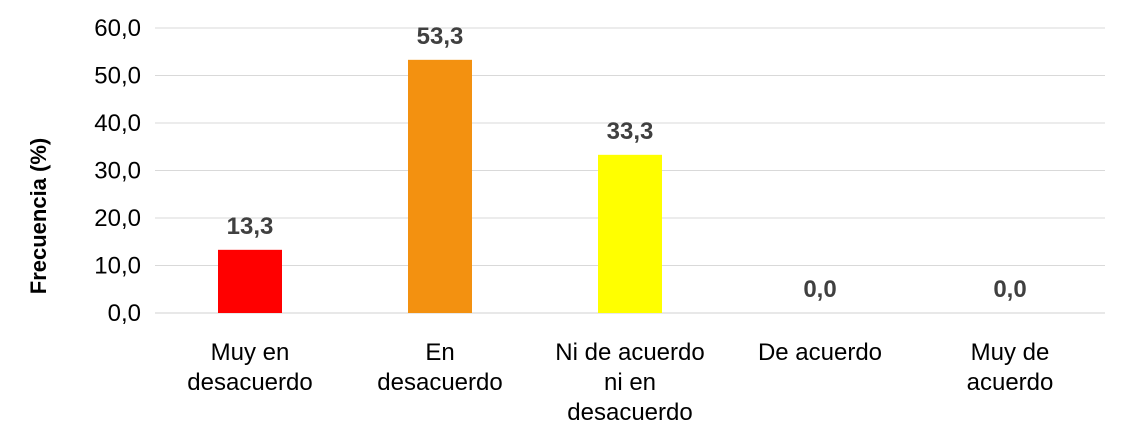  I want to click on y-tick-label: 60,0, so click(117, 28).